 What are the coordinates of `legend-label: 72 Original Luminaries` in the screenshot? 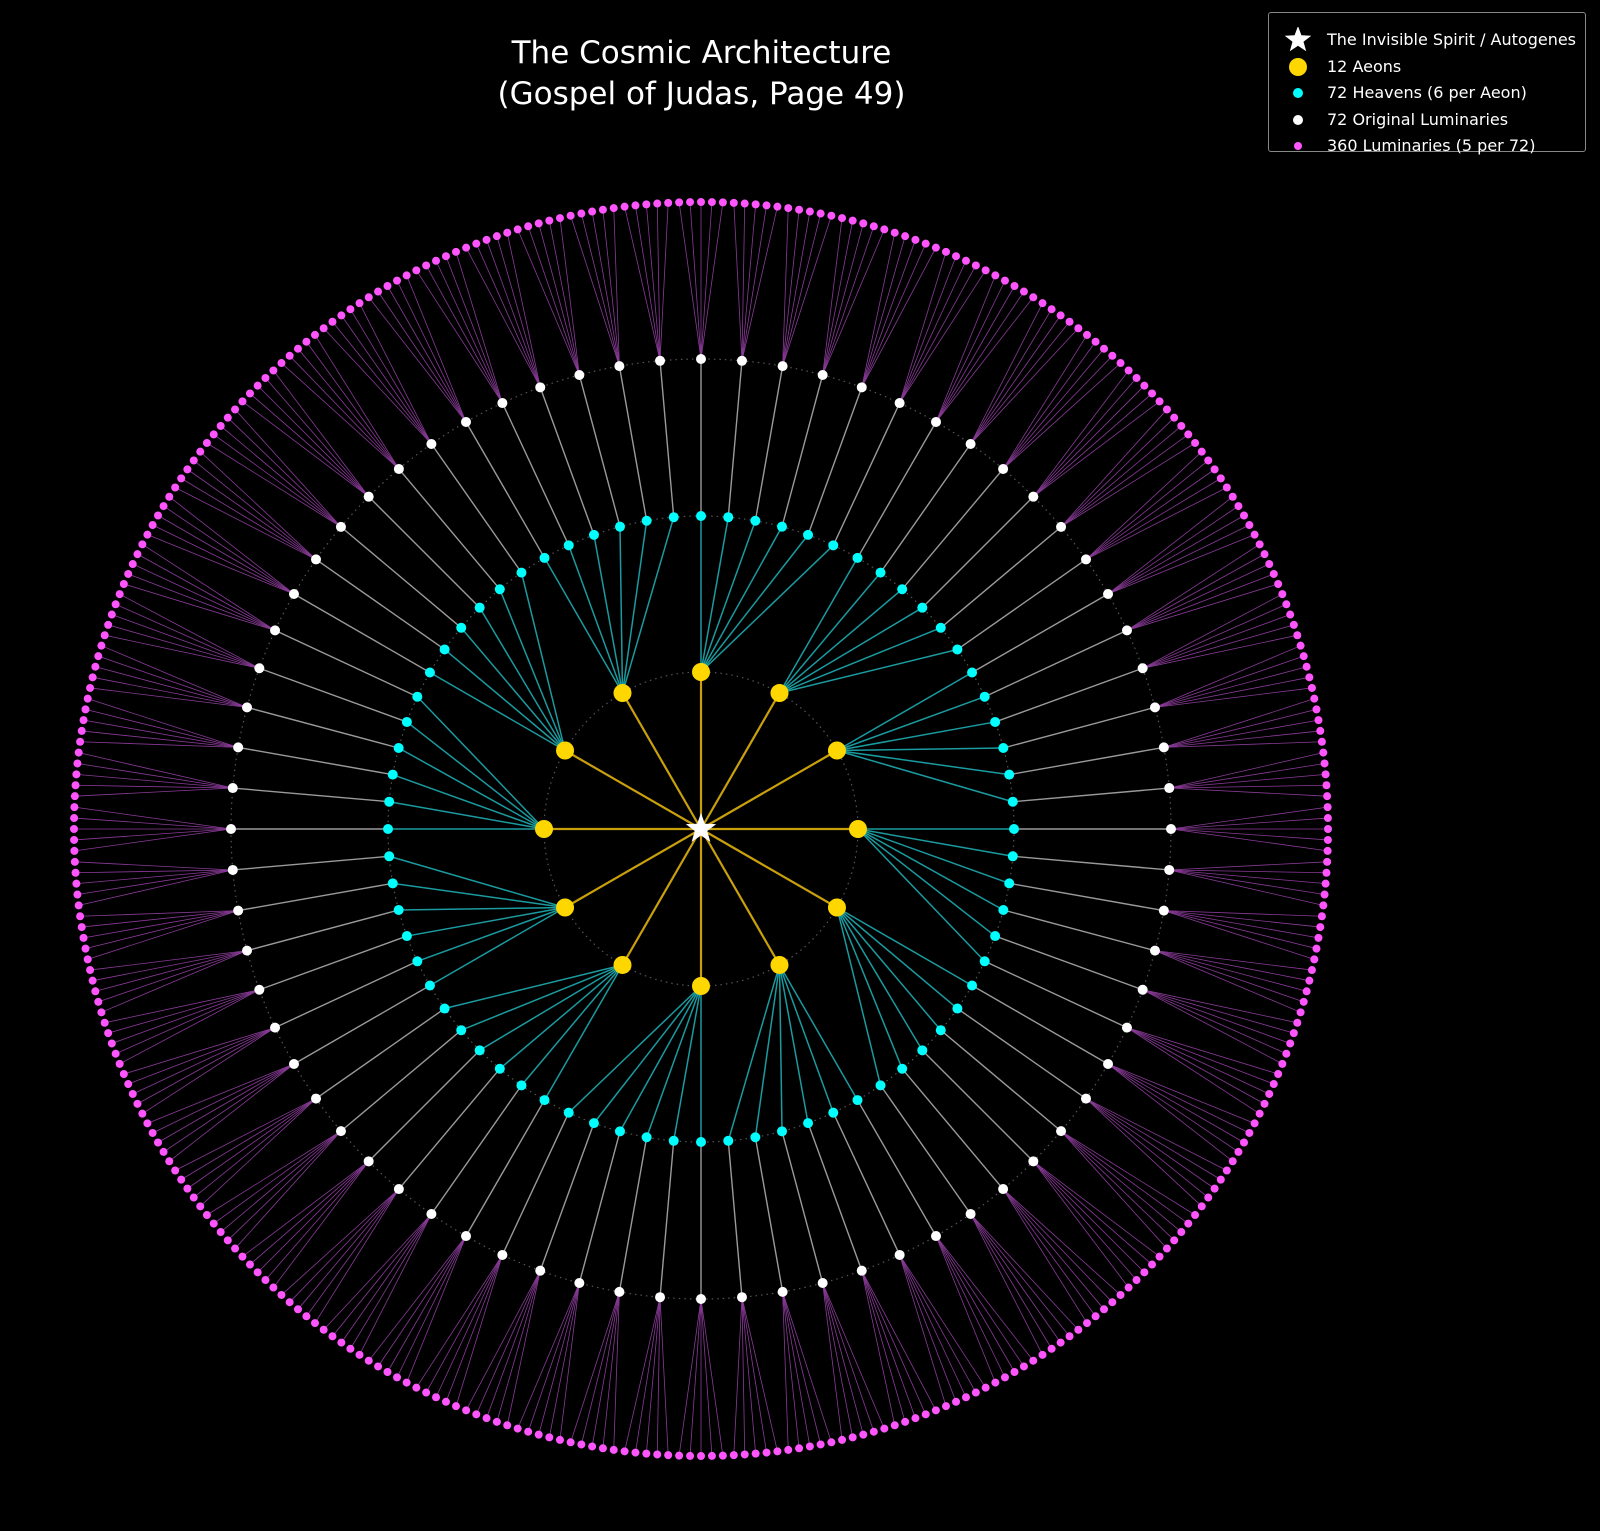 It's located at (1418, 119).